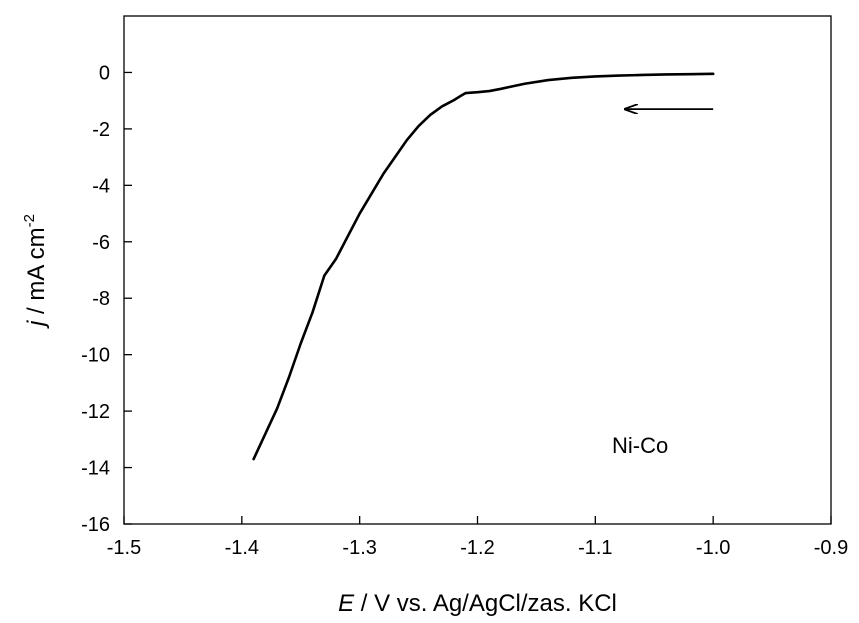  Describe the element at coordinates (104, 73) in the screenshot. I see `y-tick-label: 0` at that location.